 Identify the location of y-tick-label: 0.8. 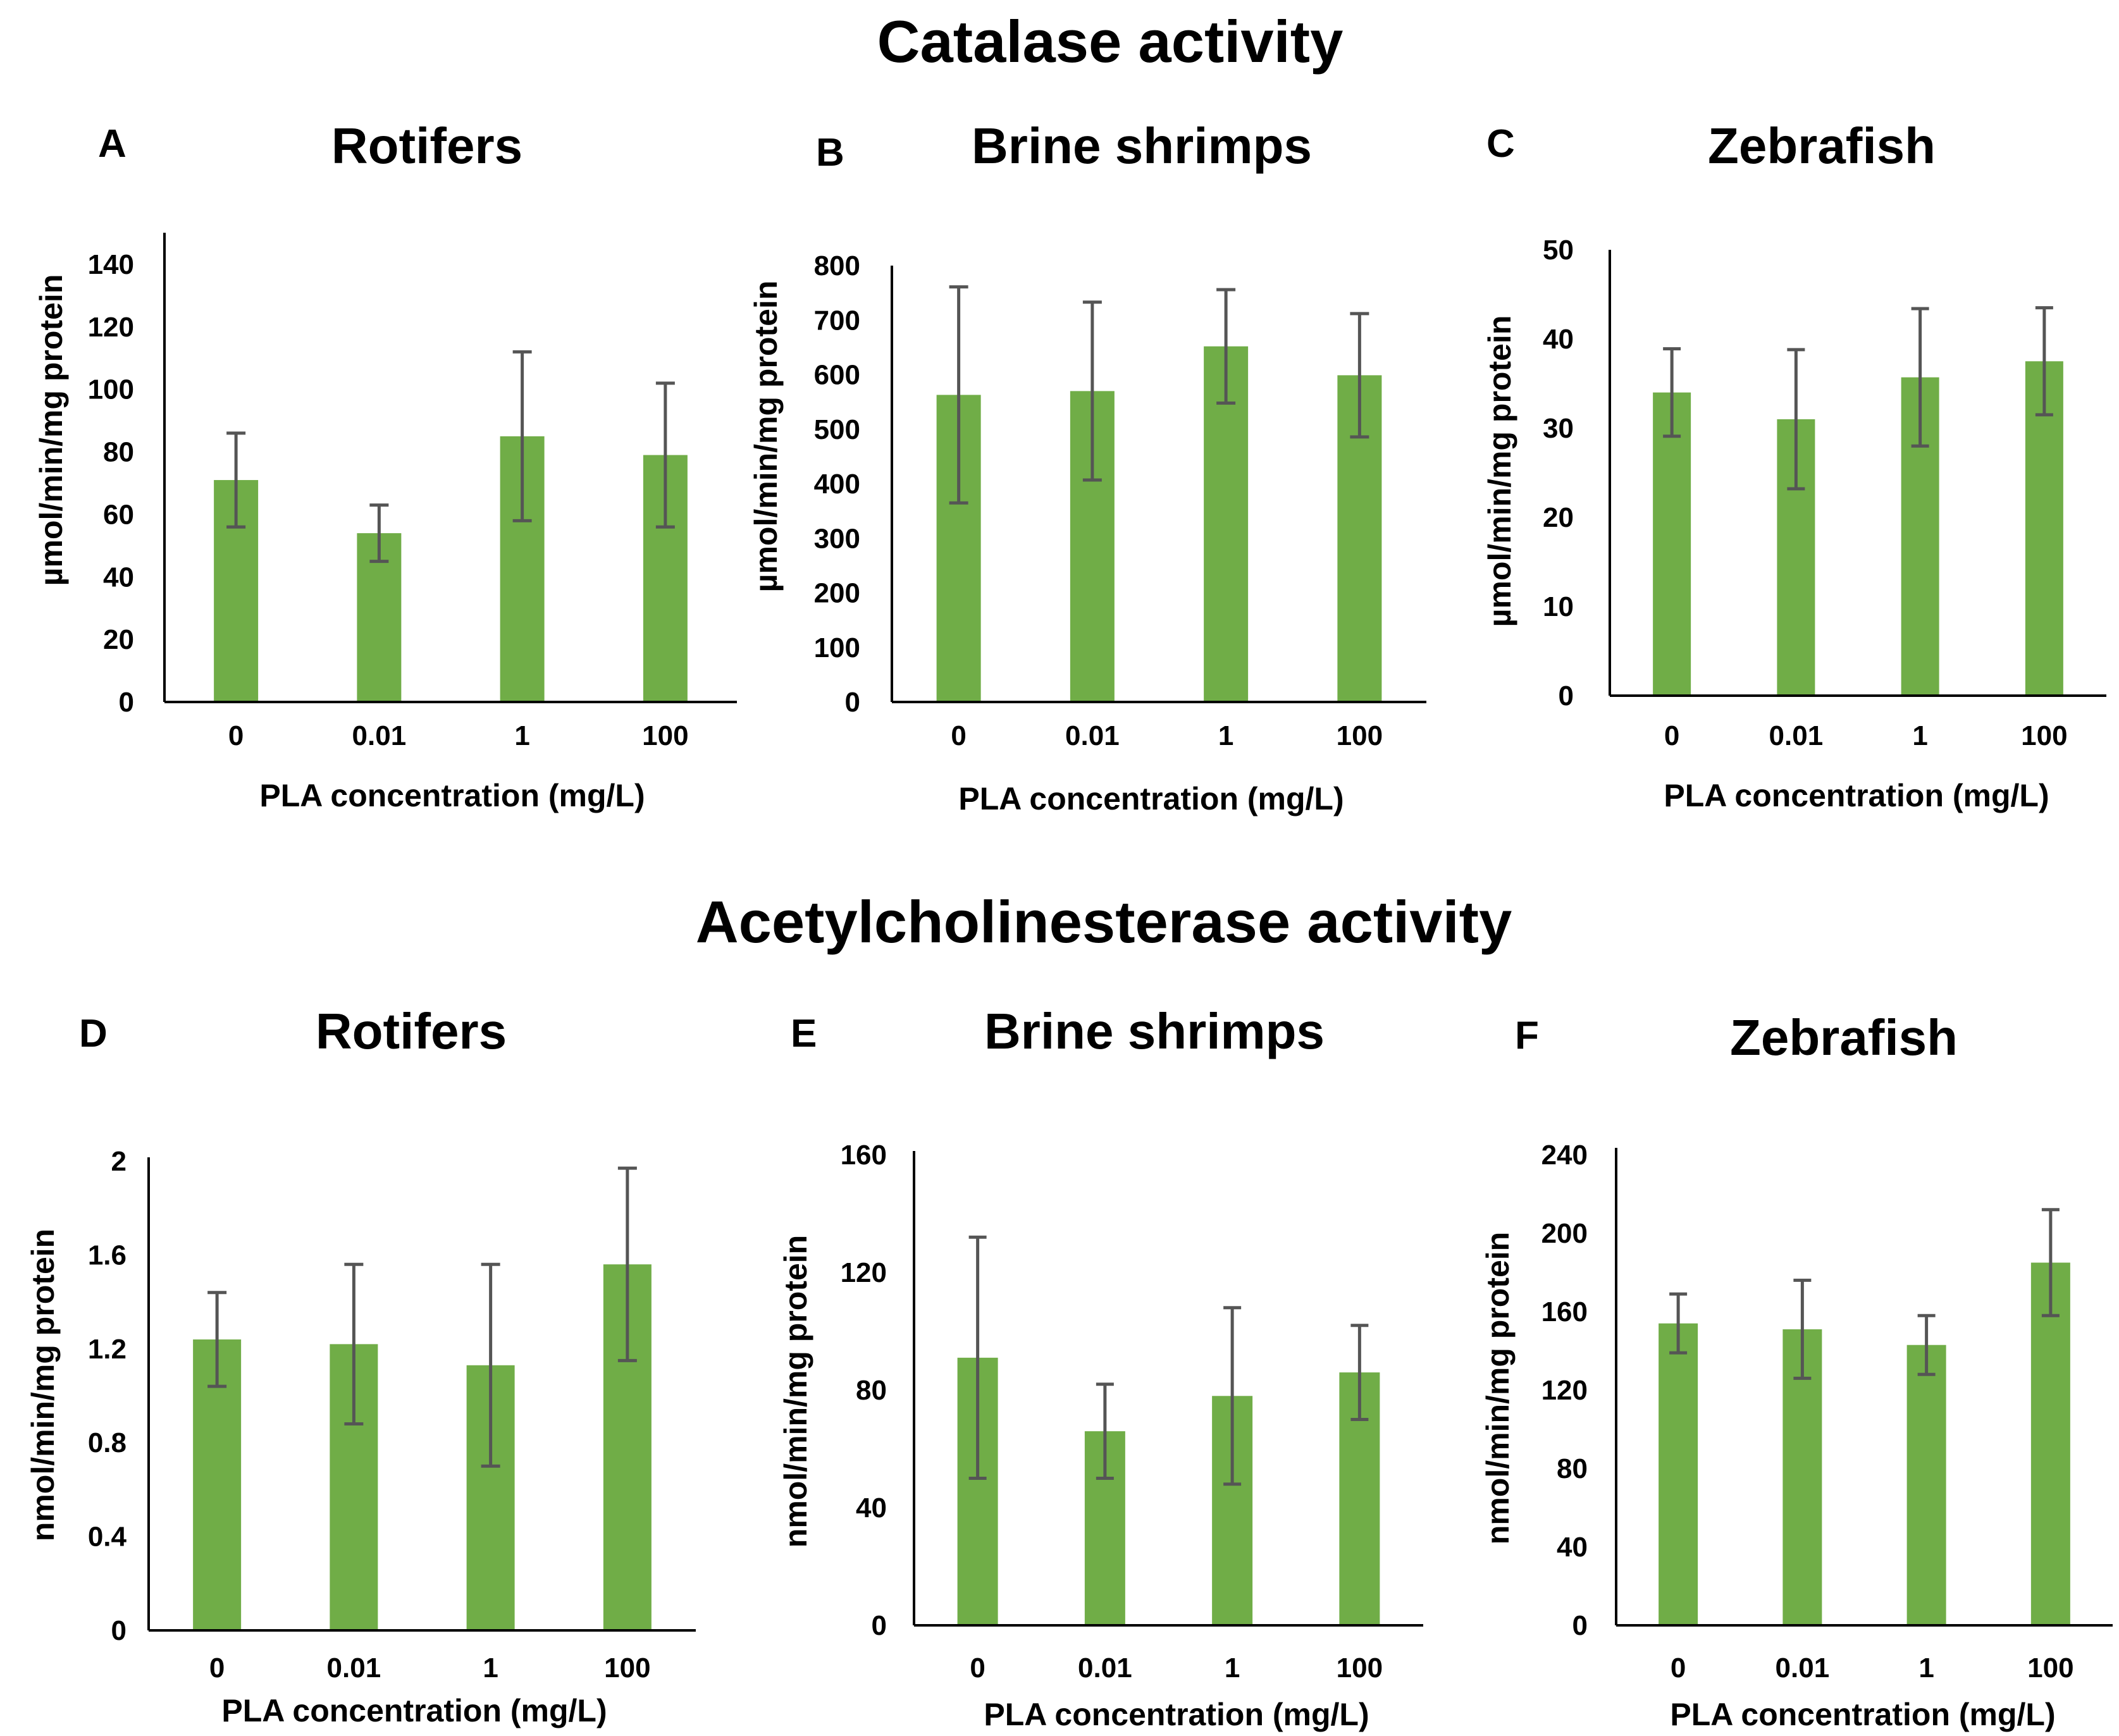
(107, 1442).